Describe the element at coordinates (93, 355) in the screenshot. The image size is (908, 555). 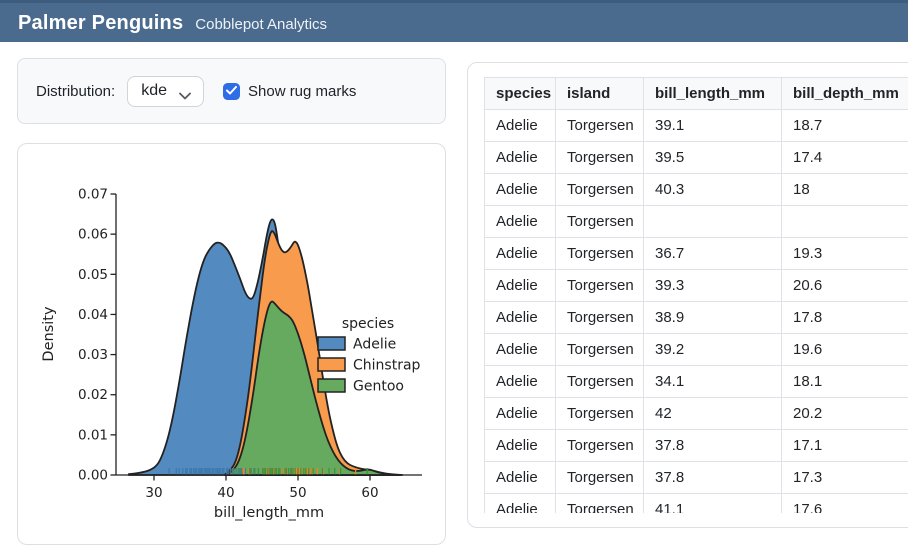
I see `y-tick-label: 0.03` at that location.